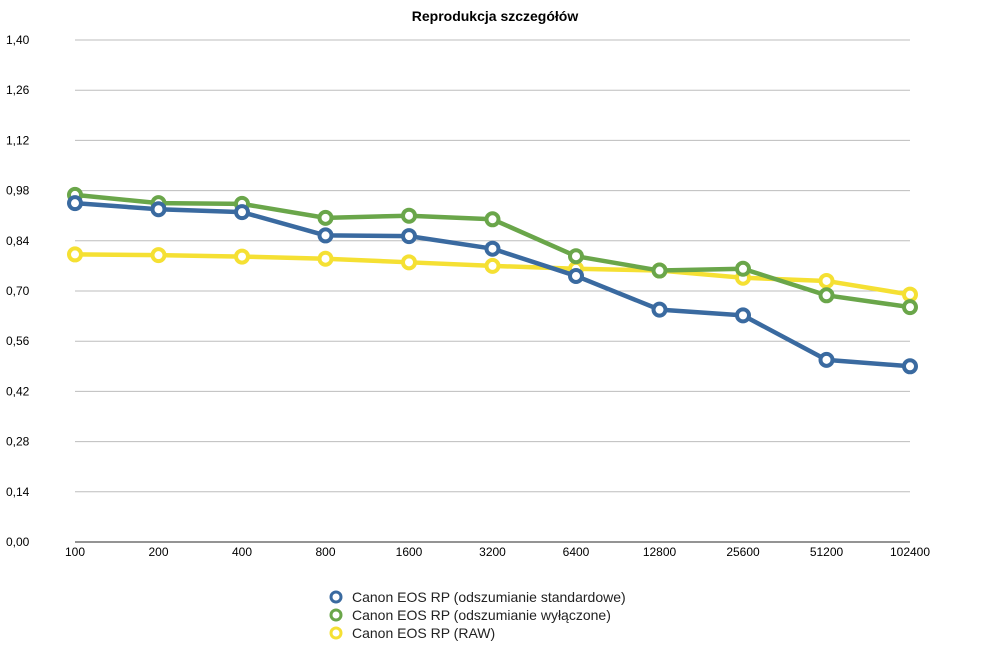 The width and height of the screenshot is (1000, 656). I want to click on y-tick-label: 0,56, so click(18, 341).